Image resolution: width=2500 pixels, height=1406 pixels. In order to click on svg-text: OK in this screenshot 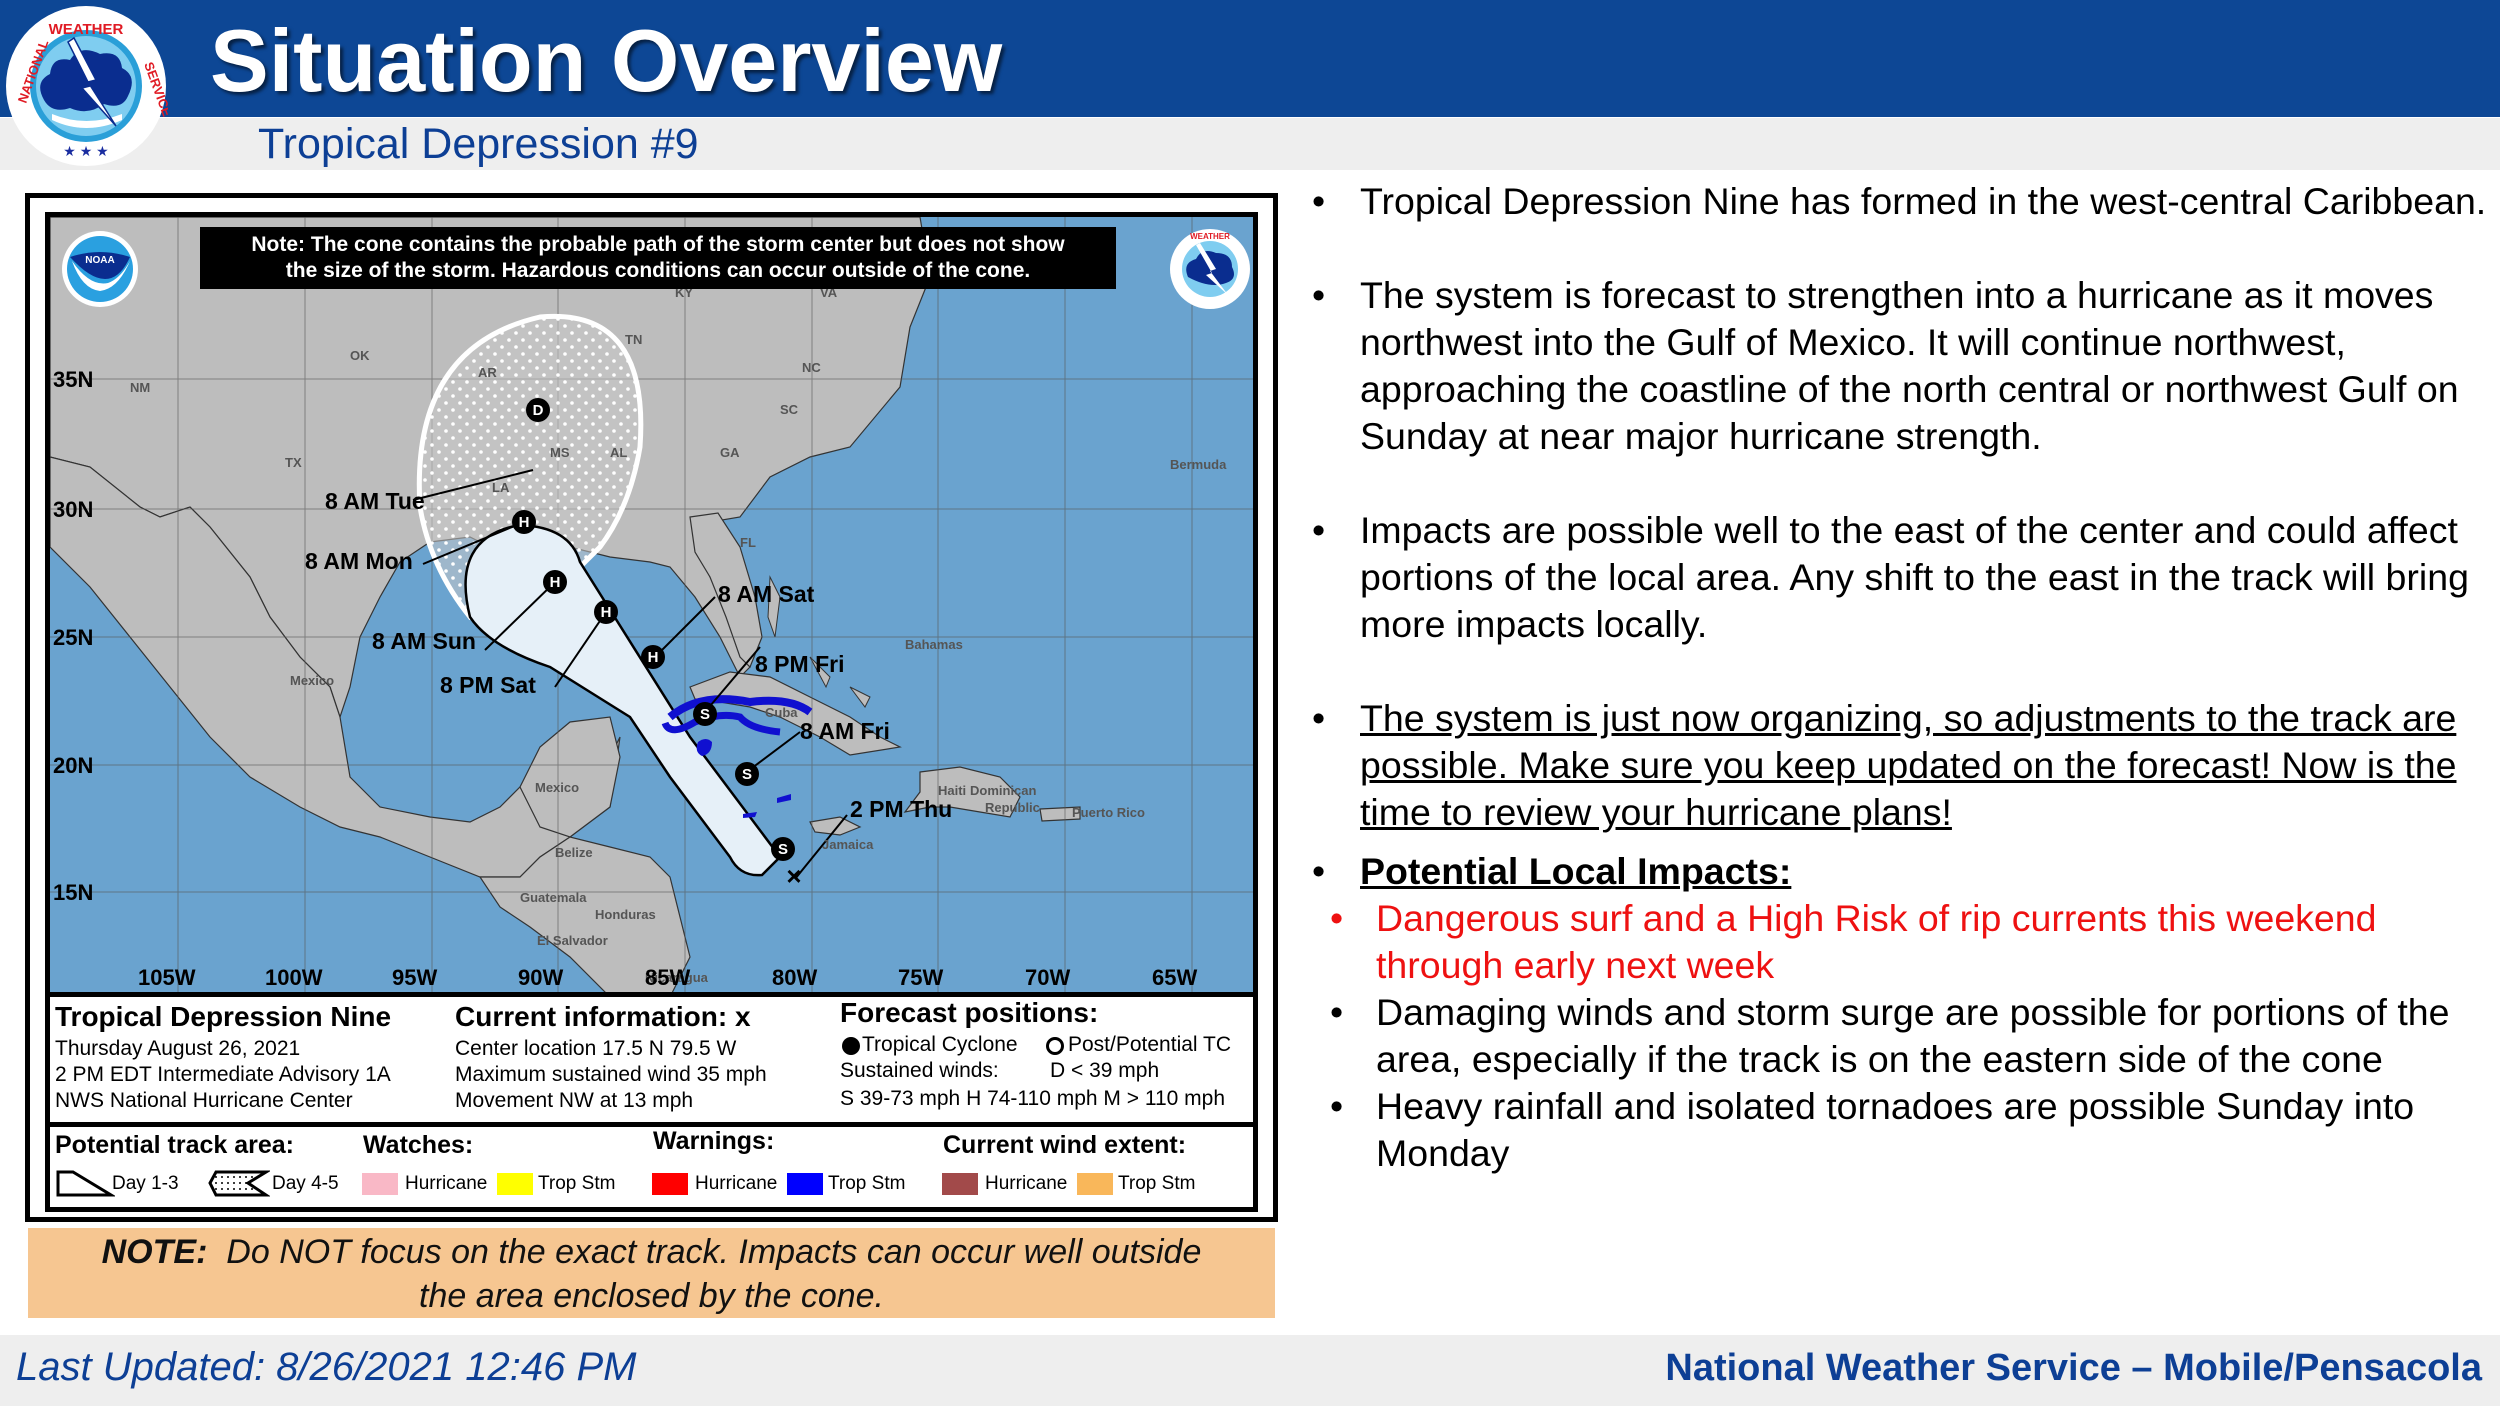, I will do `click(360, 355)`.